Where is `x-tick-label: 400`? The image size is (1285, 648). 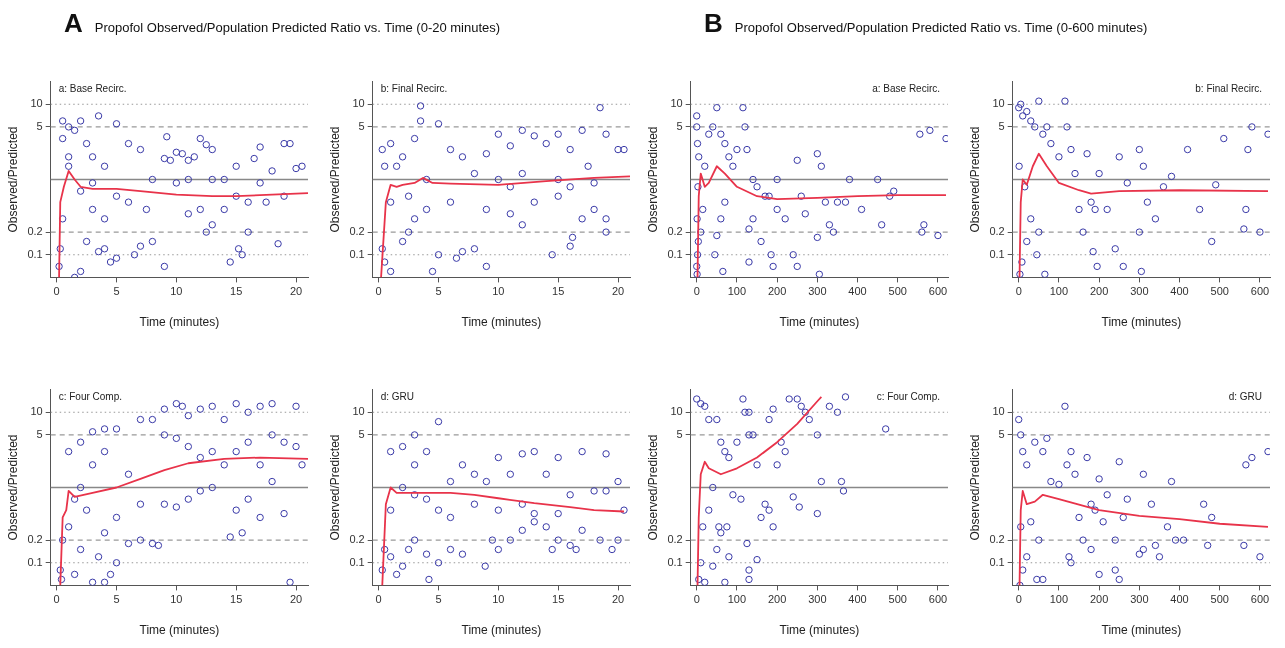
x-tick-label: 400 is located at coordinates (1179, 291).